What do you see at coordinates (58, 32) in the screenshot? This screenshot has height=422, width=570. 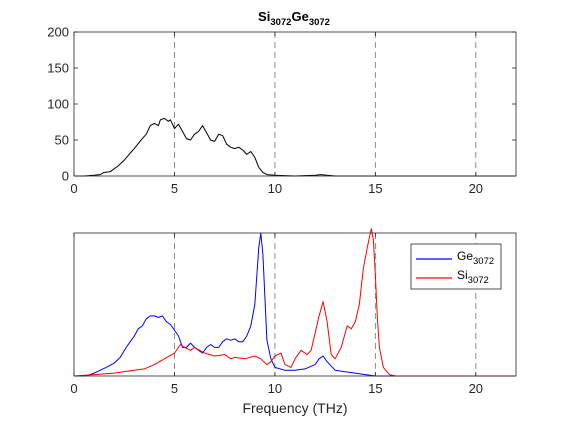 I see `top-ytick-label: 200` at bounding box center [58, 32].